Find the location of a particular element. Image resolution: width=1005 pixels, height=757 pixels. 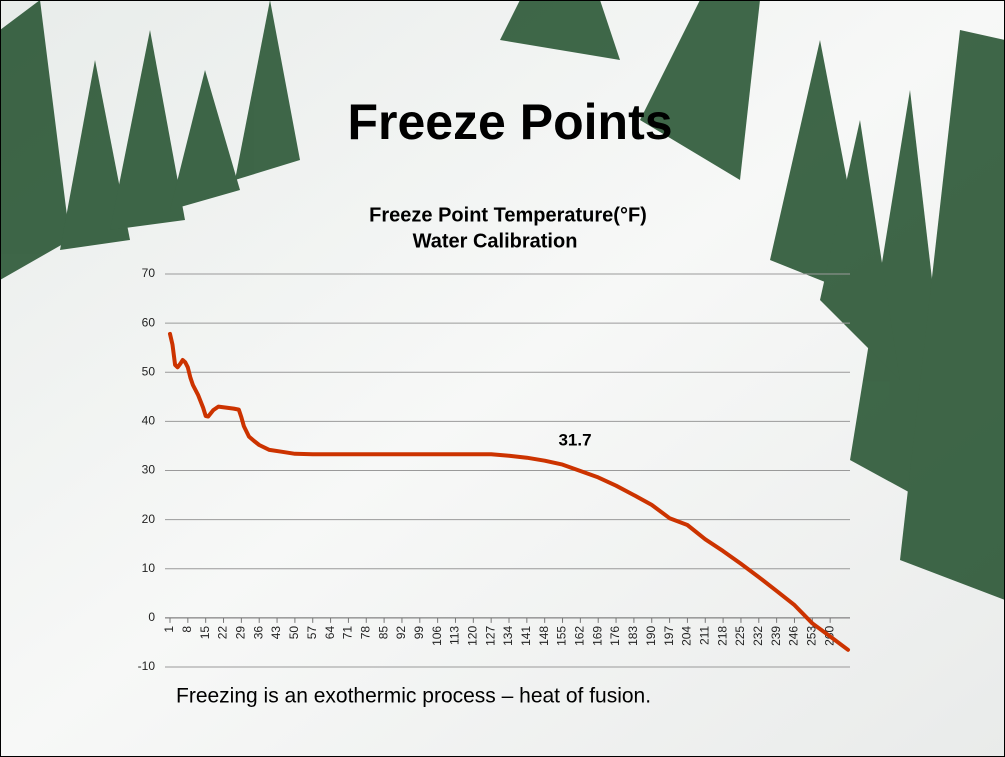

x-tick-label: 218 is located at coordinates (722, 636).